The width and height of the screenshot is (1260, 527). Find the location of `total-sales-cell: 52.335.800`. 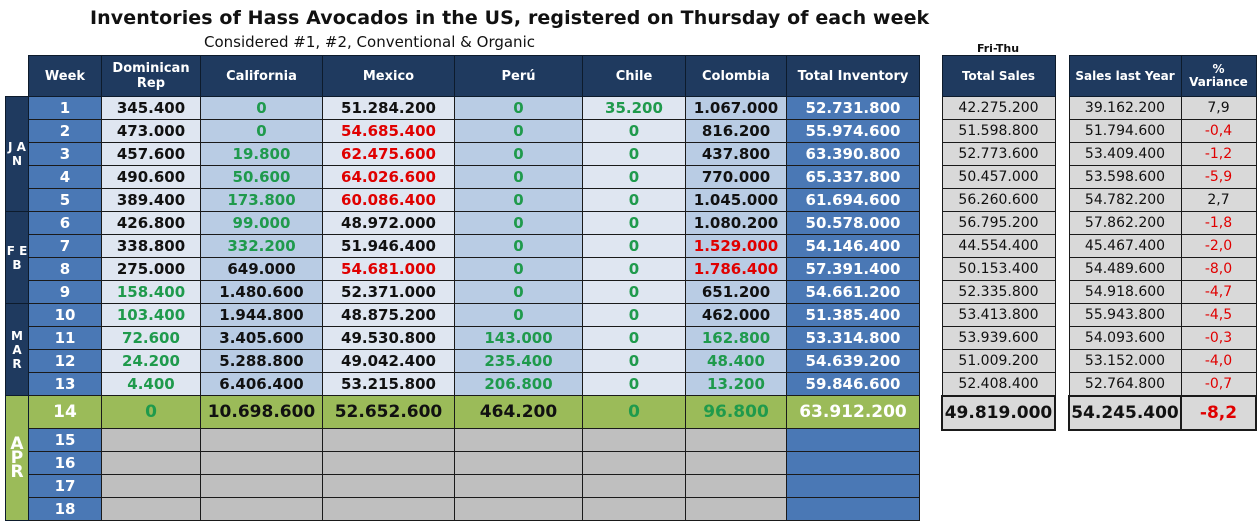

total-sales-cell: 52.335.800 is located at coordinates (998, 292).